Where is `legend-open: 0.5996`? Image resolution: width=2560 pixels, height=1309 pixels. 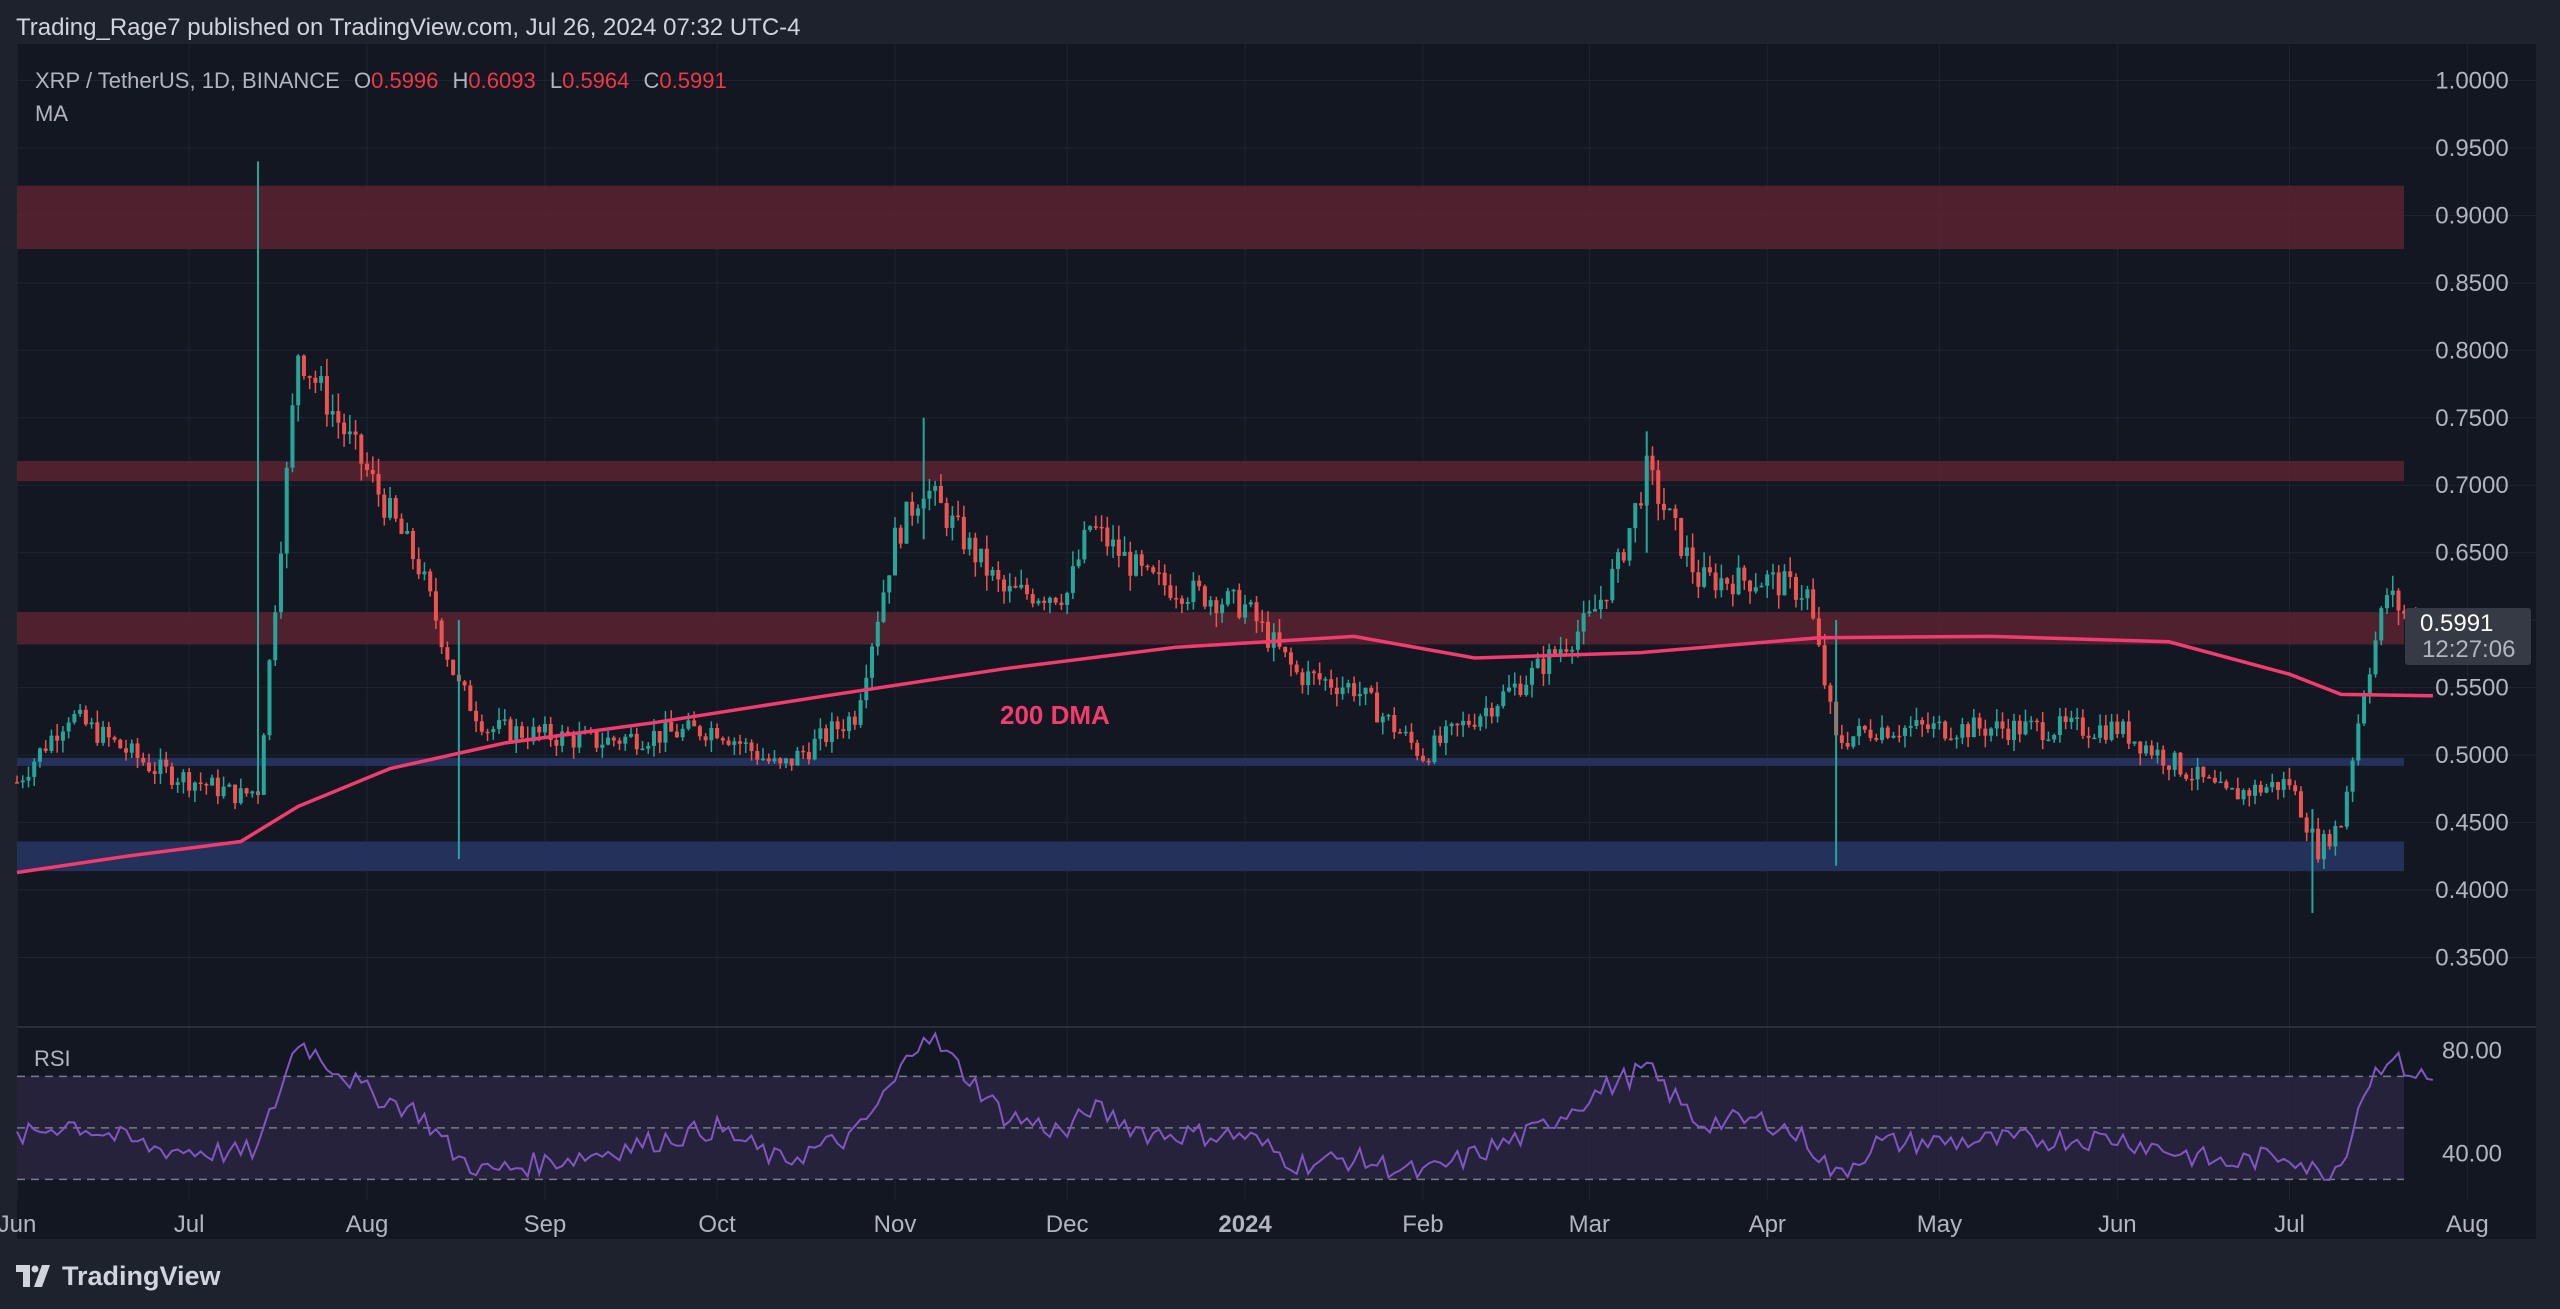
legend-open: 0.5996 is located at coordinates (404, 80).